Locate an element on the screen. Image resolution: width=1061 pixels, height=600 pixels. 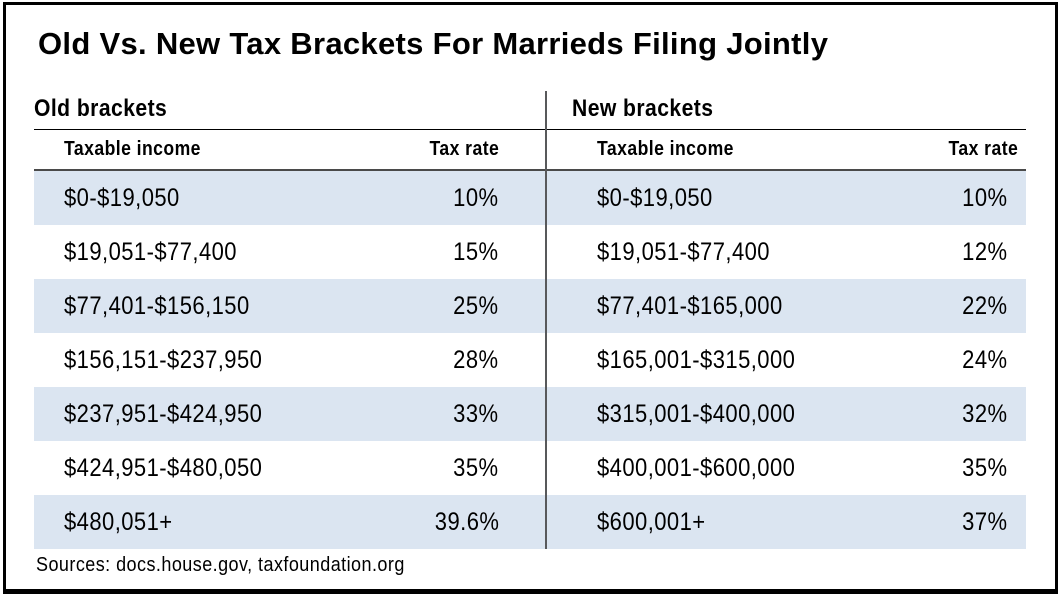
old-rate-header-cell: Tax rate is located at coordinates (457, 149).